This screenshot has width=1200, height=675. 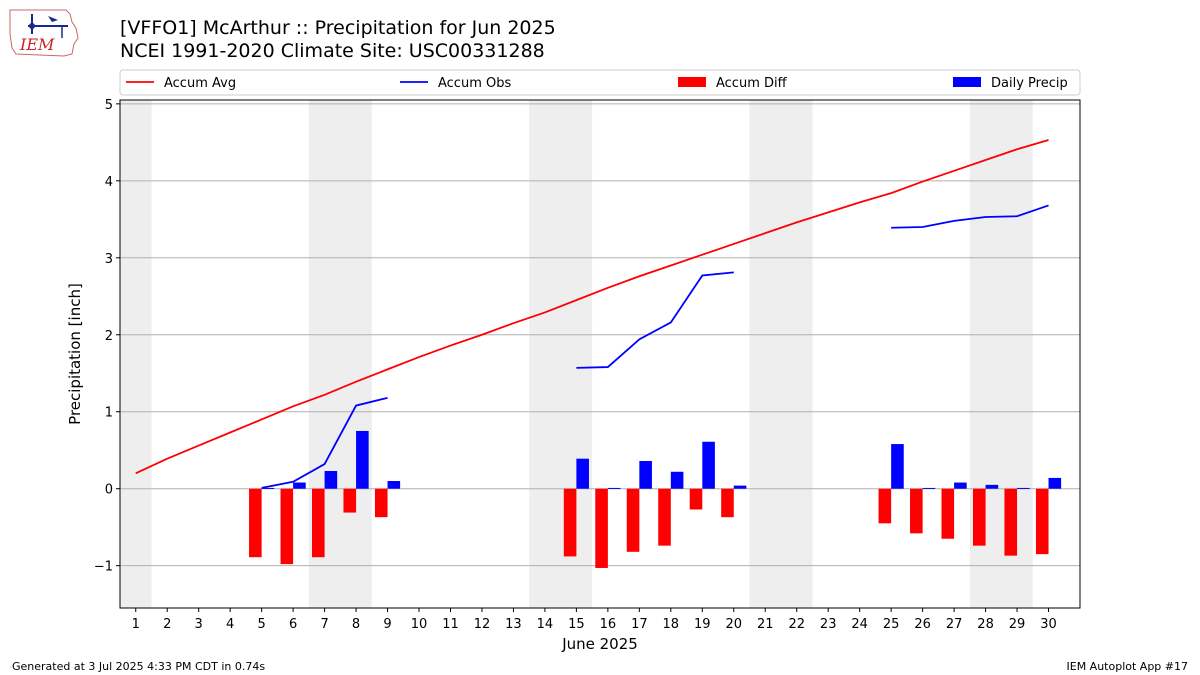 I want to click on y-tick-label: 4, so click(x=109, y=182).